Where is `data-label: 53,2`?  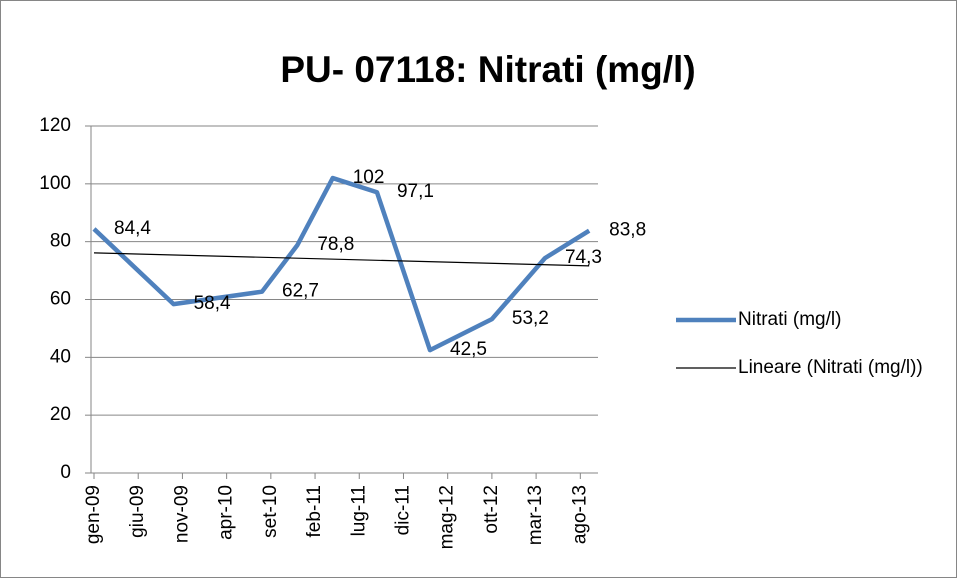 data-label: 53,2 is located at coordinates (530, 318).